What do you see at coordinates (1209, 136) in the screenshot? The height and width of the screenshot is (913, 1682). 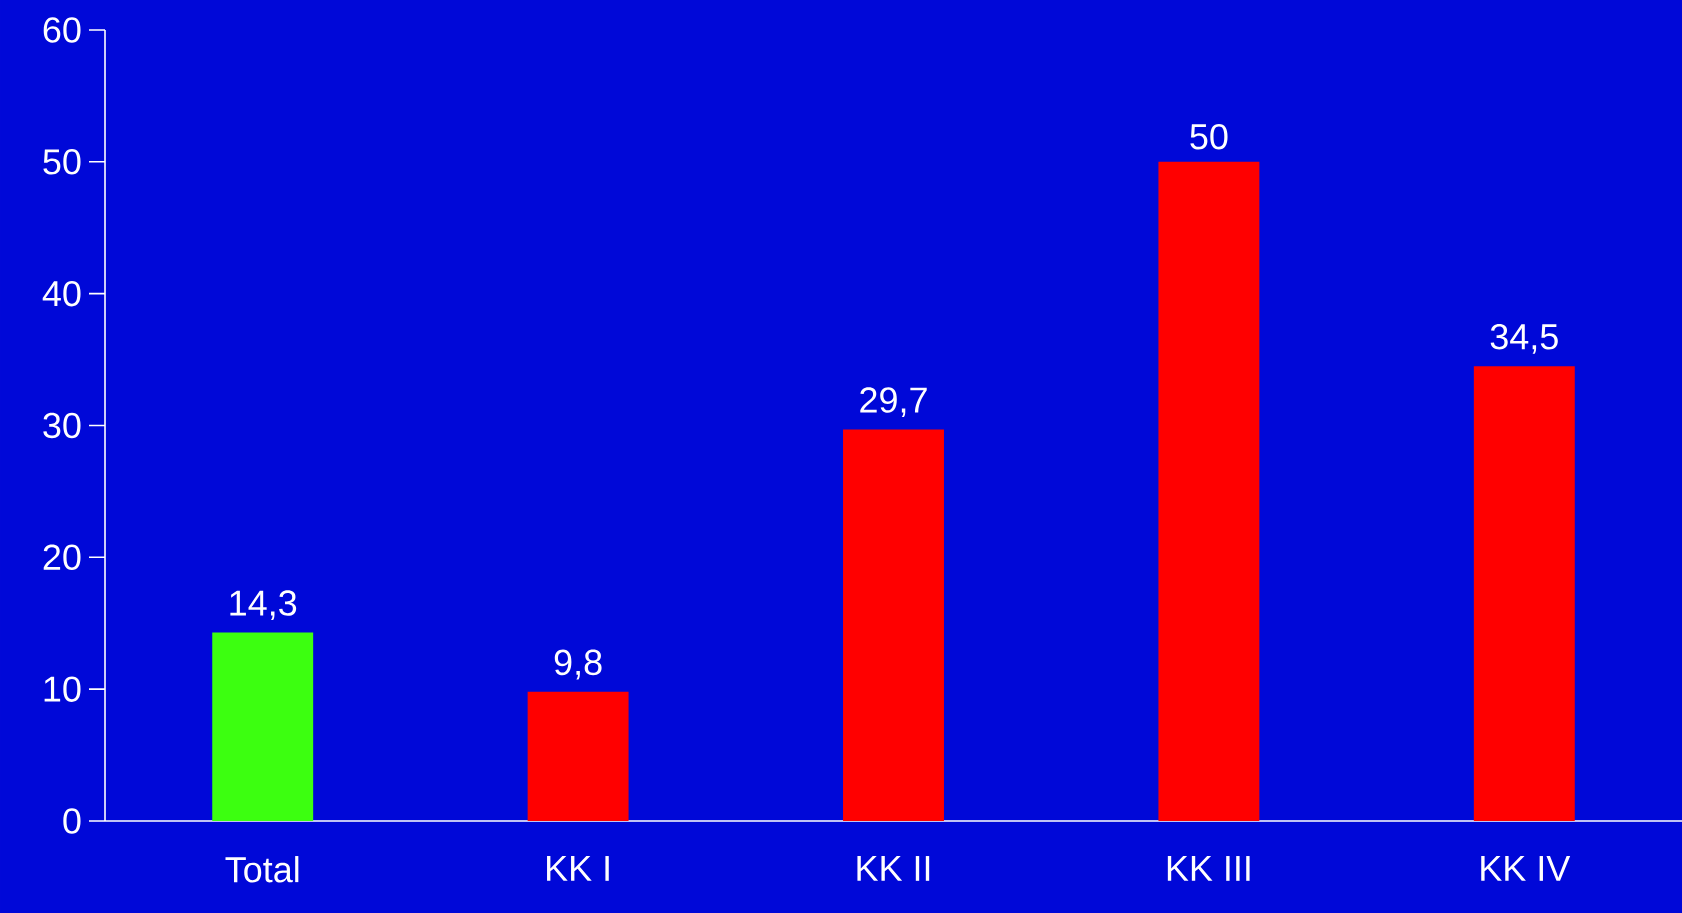 I see `data-label: 50` at bounding box center [1209, 136].